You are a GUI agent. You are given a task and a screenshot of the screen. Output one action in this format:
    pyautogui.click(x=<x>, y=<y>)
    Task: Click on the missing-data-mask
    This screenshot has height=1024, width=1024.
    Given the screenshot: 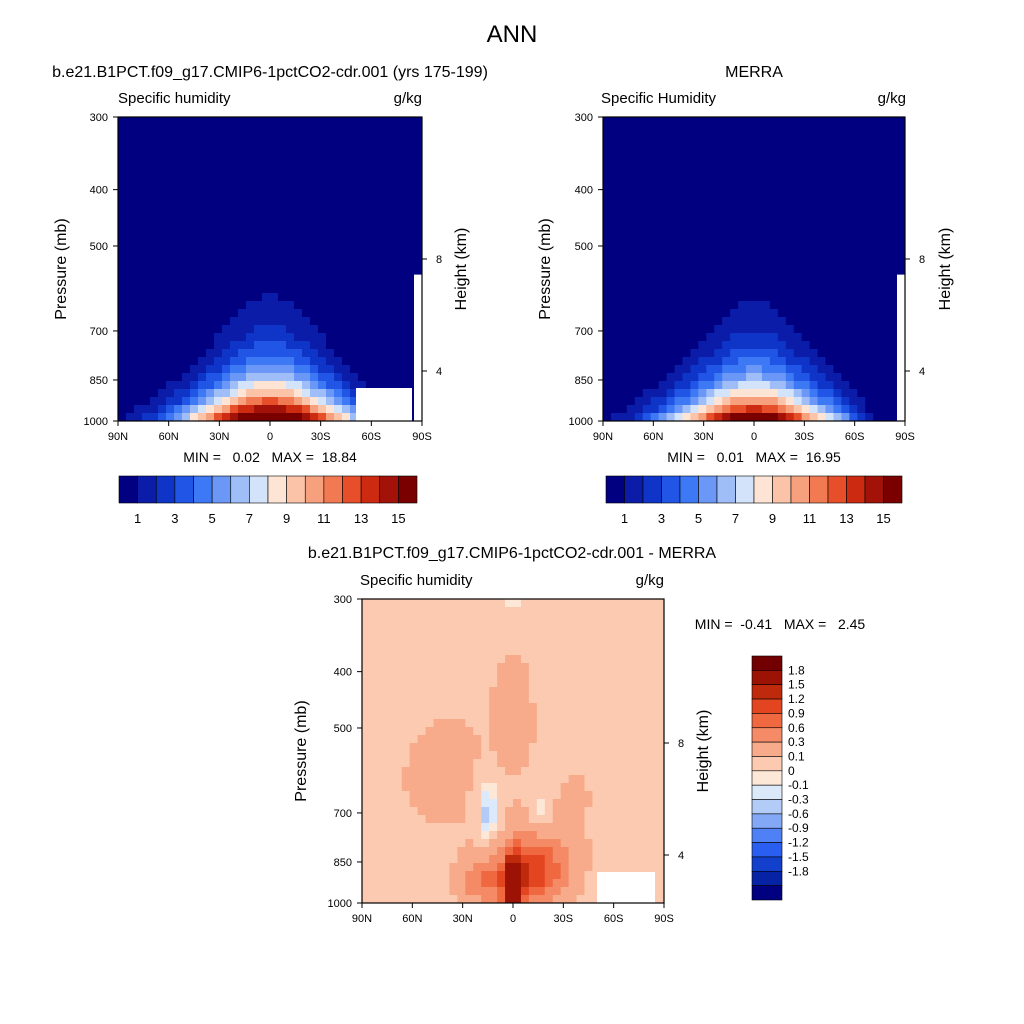 What is the action you would take?
    pyautogui.click(x=626, y=887)
    